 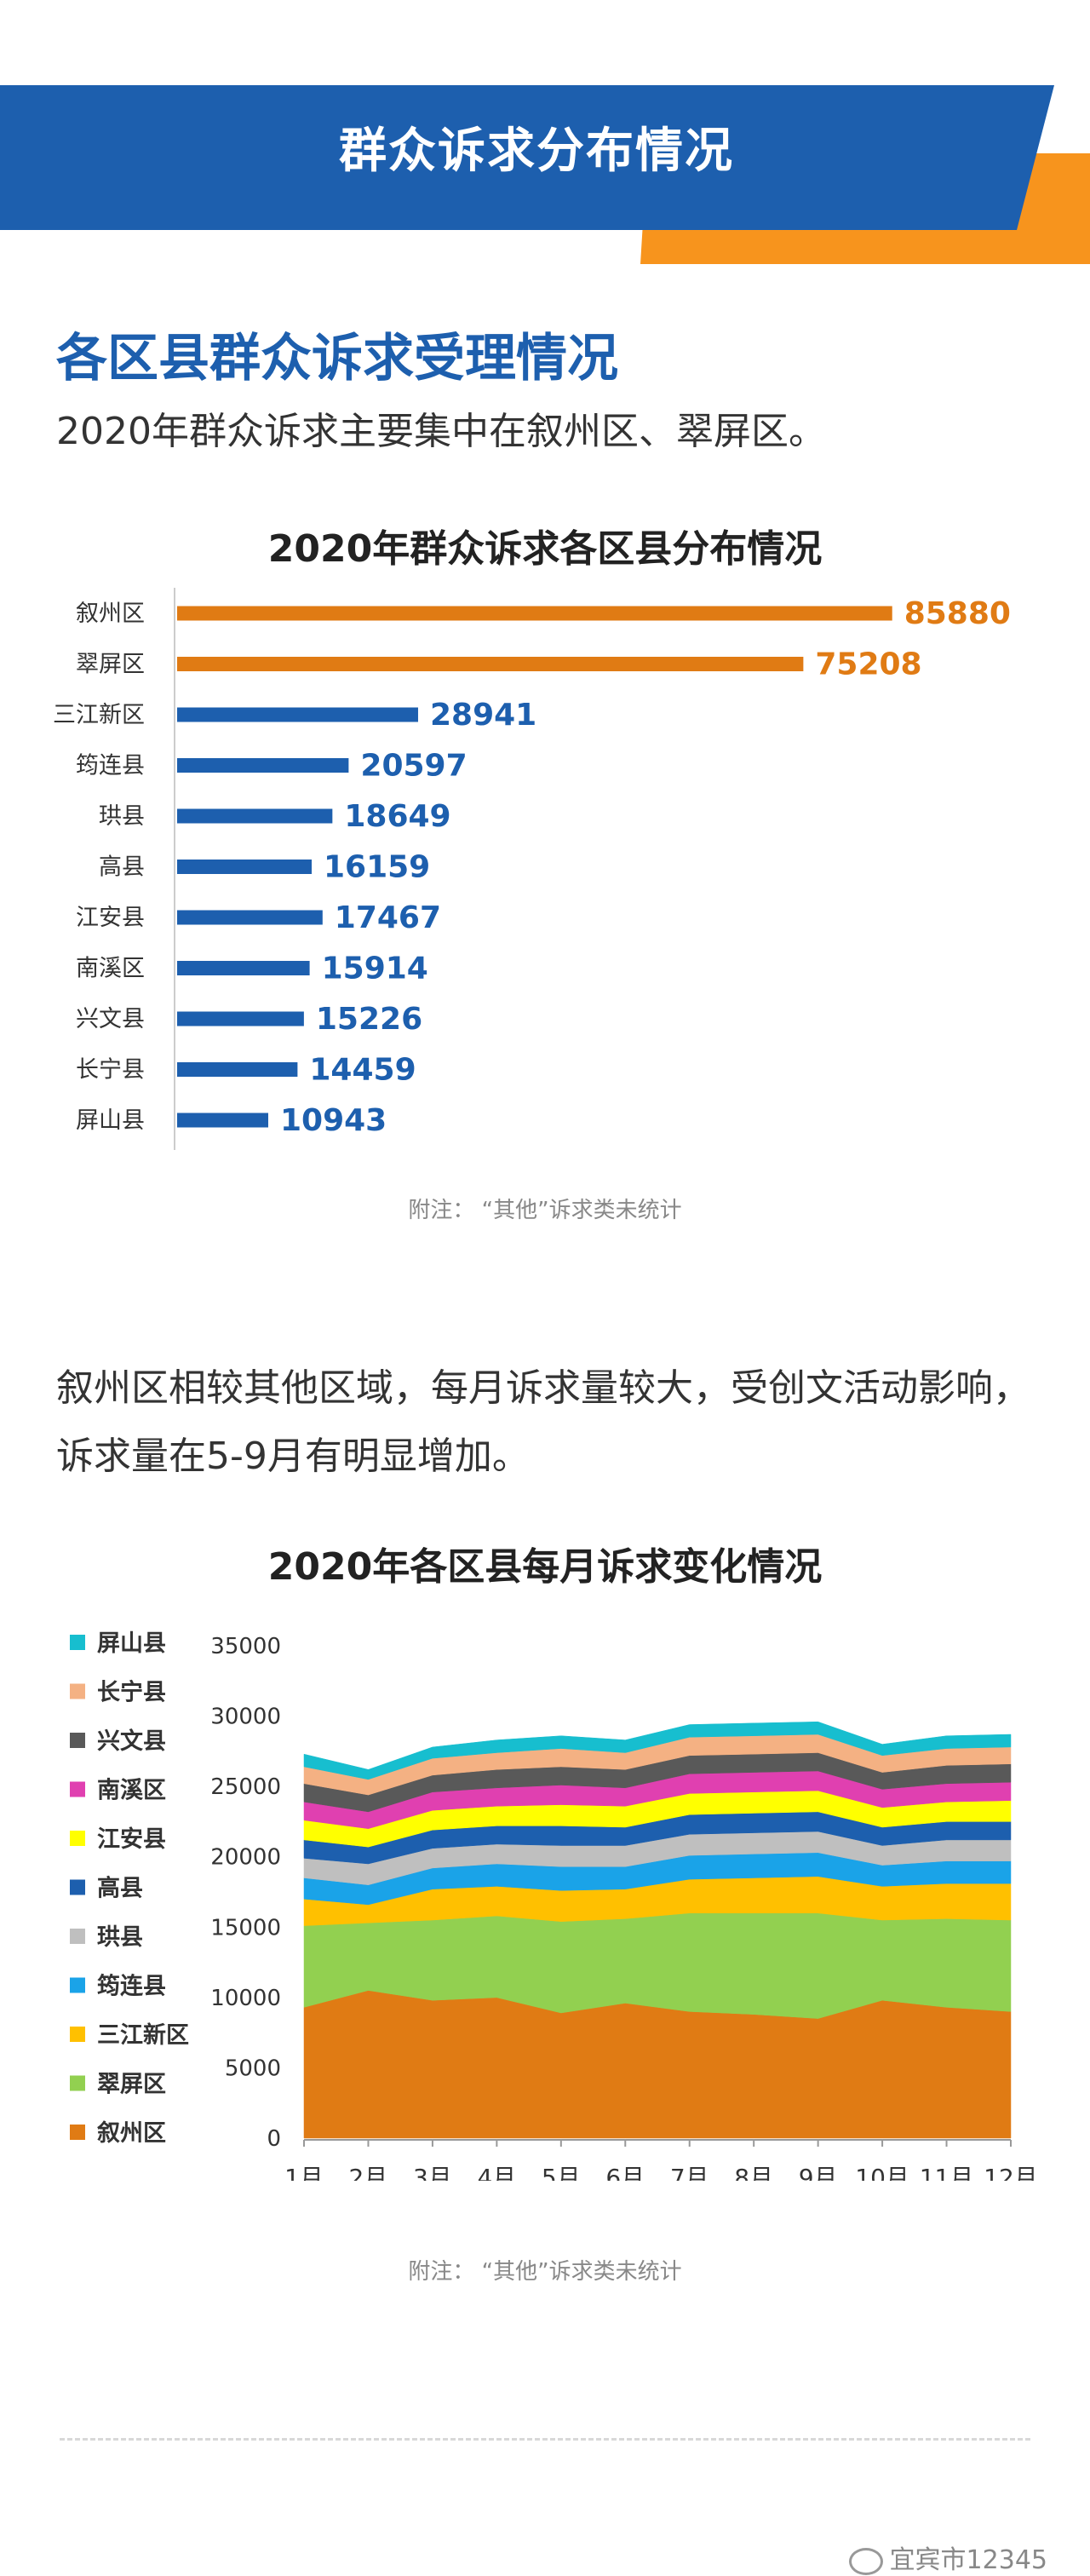 What do you see at coordinates (545, 549) in the screenshot?
I see `bar-chart-title: 2020年群众诉求各区县分布情况` at bounding box center [545, 549].